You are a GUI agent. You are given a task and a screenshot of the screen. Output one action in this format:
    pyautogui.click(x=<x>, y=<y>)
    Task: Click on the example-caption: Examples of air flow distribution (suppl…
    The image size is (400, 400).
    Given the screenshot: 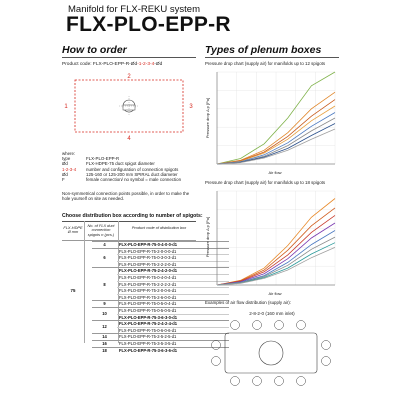 What is the action you would take?
    pyautogui.click(x=248, y=302)
    